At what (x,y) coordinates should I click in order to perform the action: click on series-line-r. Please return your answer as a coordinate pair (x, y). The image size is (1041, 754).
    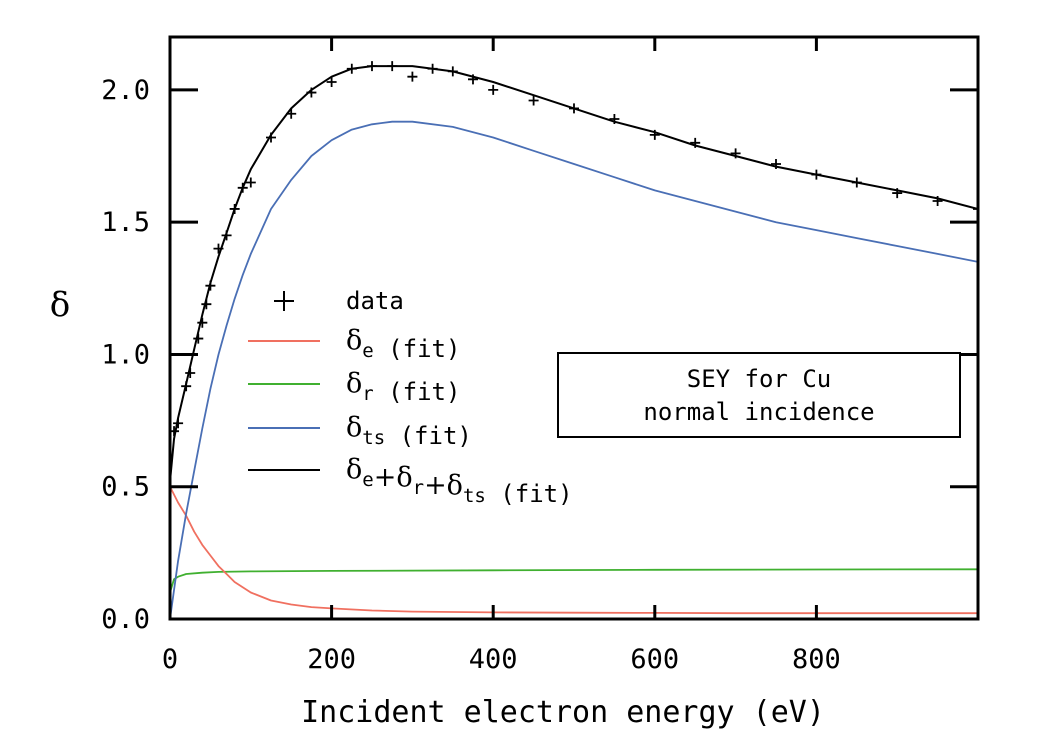
    Looking at the image, I should click on (574, 580).